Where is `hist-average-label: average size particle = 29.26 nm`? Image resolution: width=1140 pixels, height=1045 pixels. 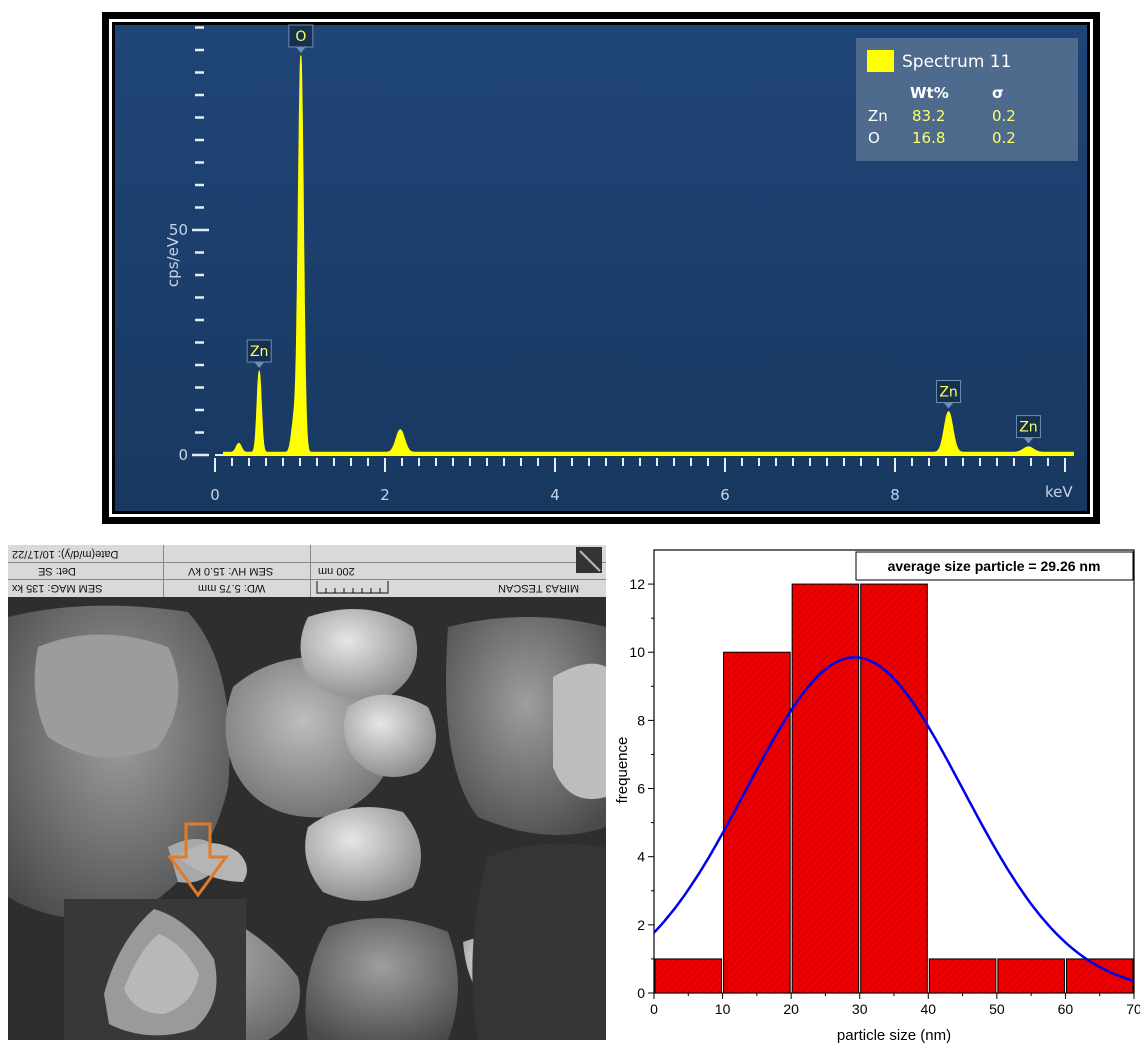 hist-average-label: average size particle = 29.26 nm is located at coordinates (994, 566).